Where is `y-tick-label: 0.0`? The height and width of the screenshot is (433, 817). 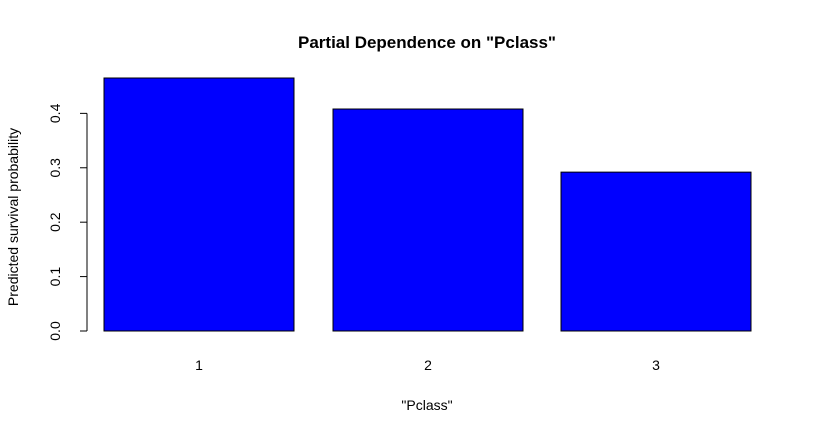 y-tick-label: 0.0 is located at coordinates (55, 331).